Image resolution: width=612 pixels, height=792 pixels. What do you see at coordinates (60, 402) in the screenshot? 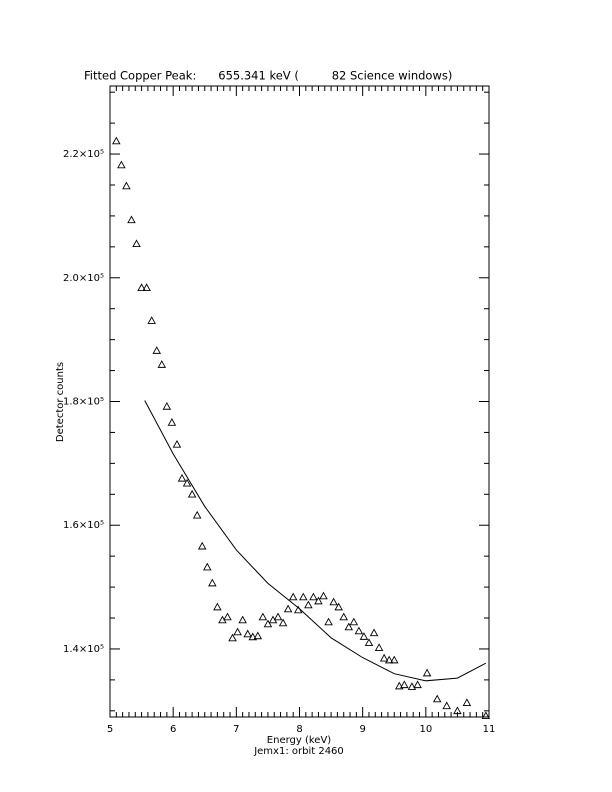
I see `y-axis-label: Detector counts` at bounding box center [60, 402].